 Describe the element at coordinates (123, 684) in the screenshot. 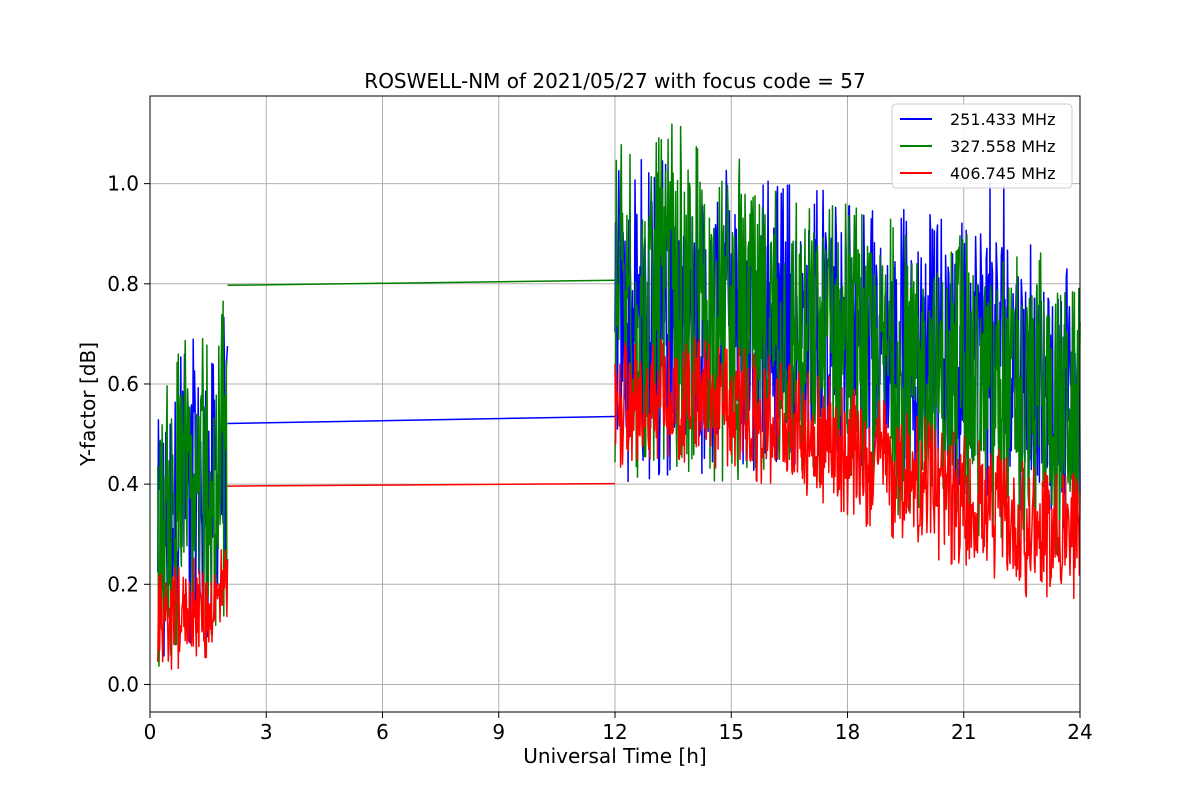

I see `y-tick-label: 0.0` at that location.